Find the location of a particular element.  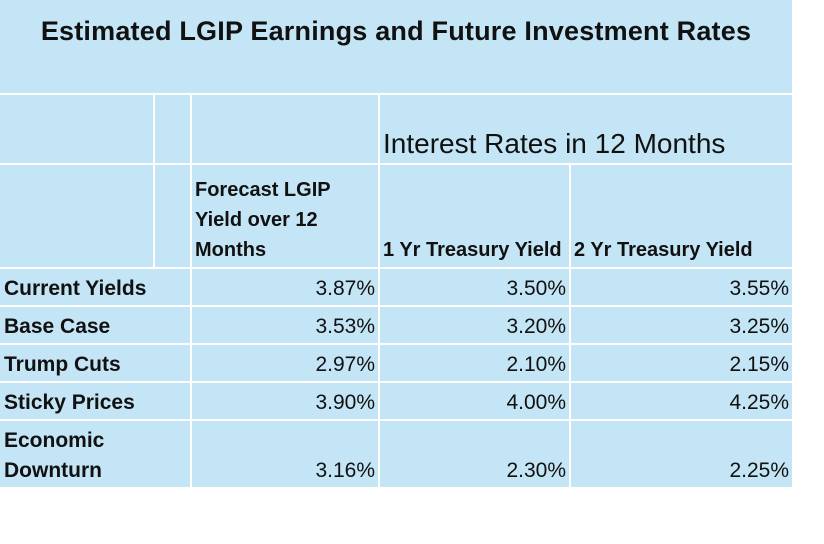

one-yr-value: 3.20% is located at coordinates (474, 325).